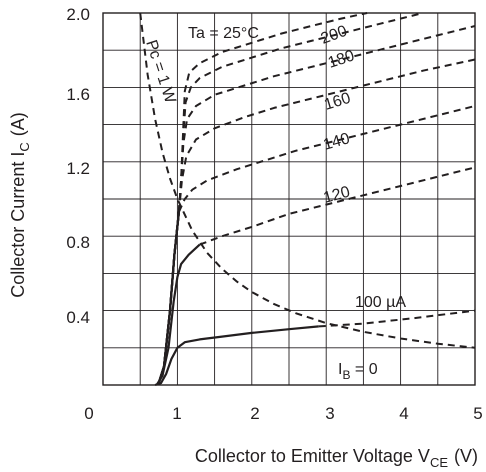  I want to click on y-tick-label: 2.0, so click(78, 14).